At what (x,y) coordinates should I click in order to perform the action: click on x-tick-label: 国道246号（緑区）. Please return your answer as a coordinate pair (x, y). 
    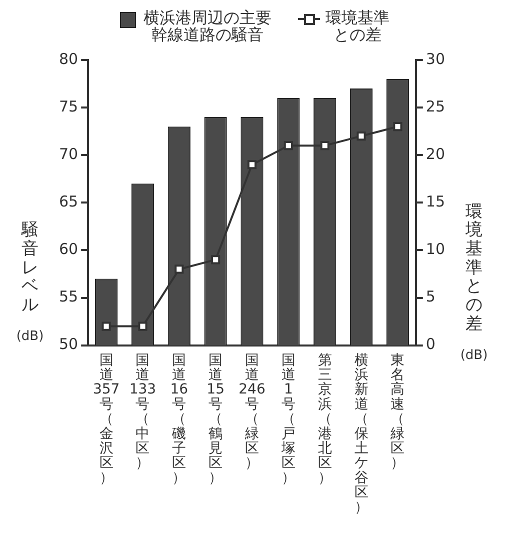
    Looking at the image, I should click on (252, 411).